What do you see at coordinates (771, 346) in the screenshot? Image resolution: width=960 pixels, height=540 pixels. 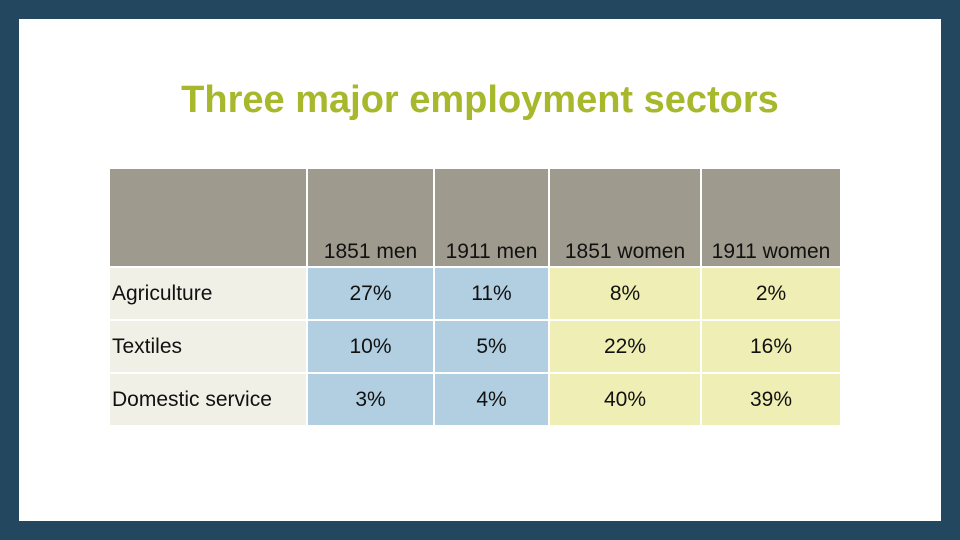 I see `table-cell: 16%` at bounding box center [771, 346].